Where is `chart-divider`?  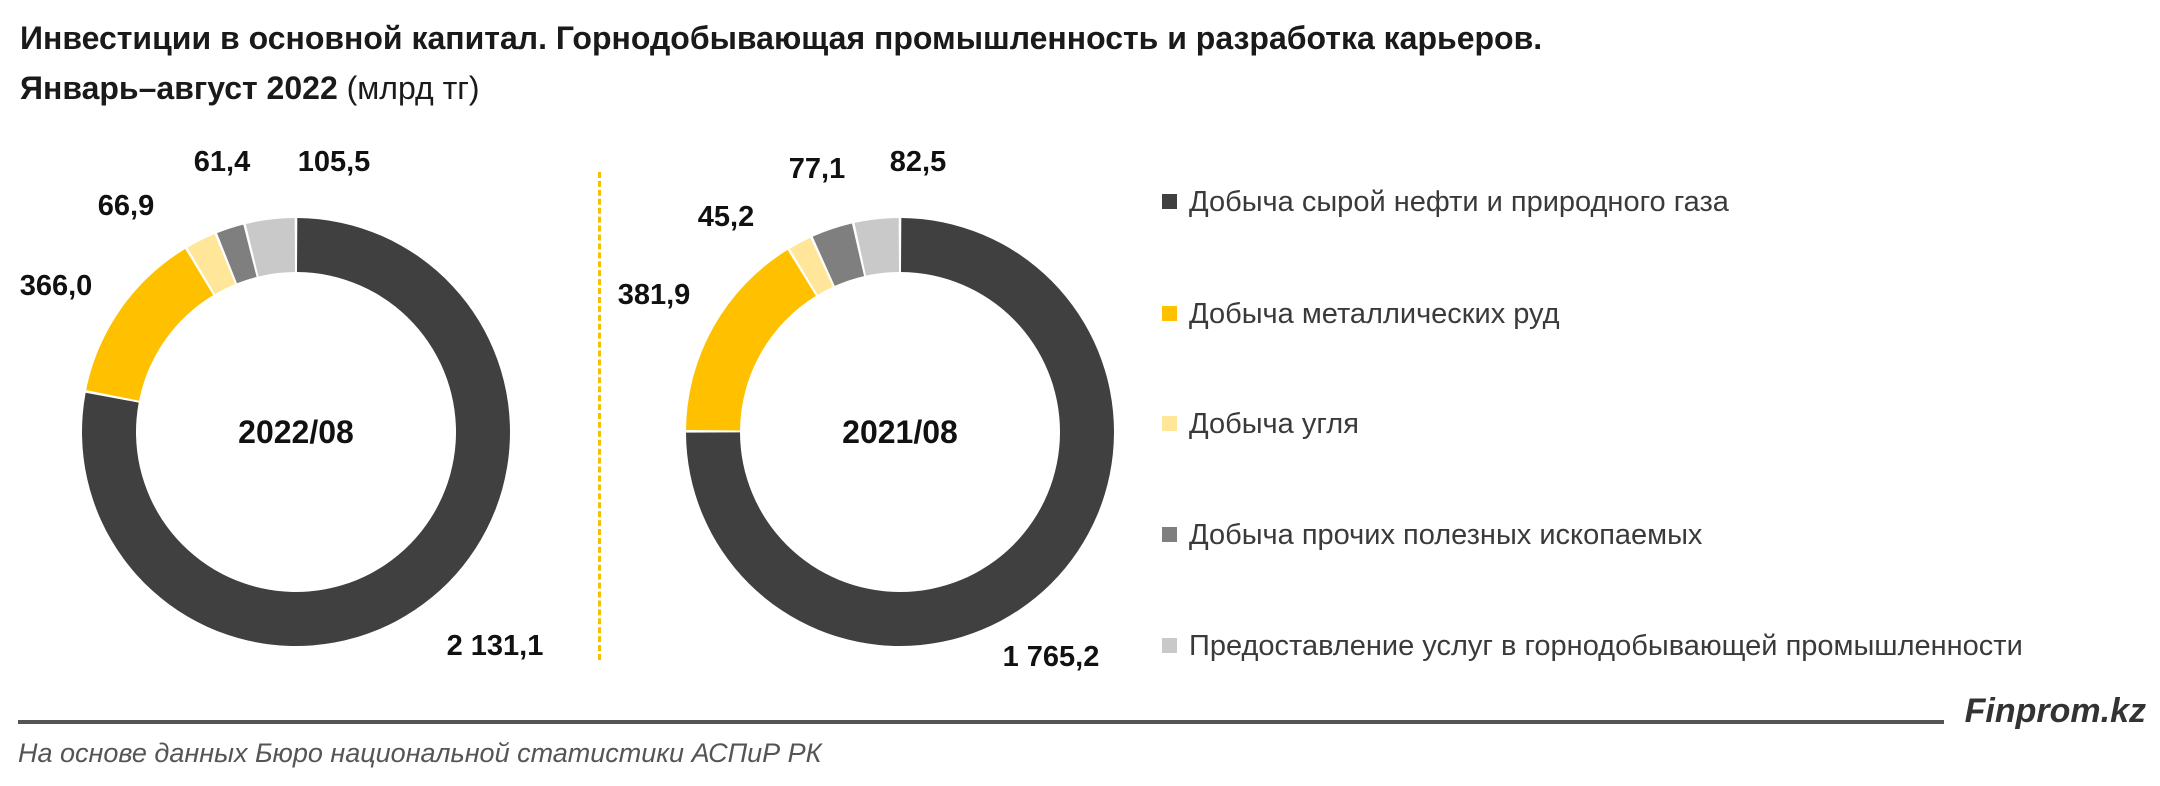
chart-divider is located at coordinates (599, 416).